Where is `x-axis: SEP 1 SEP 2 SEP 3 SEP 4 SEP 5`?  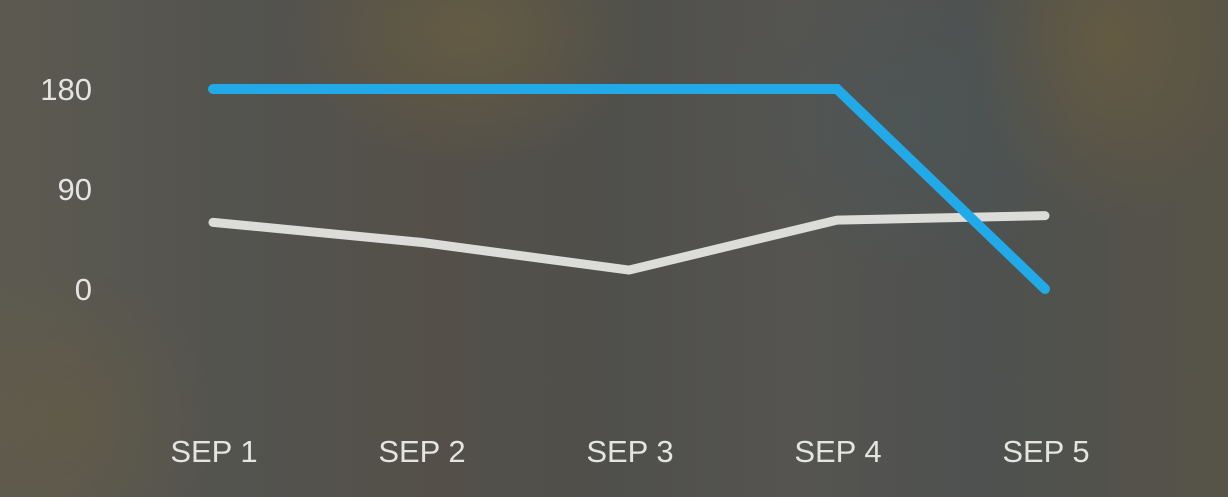 x-axis: SEP 1 SEP 2 SEP 3 SEP 4 SEP 5 is located at coordinates (629, 451).